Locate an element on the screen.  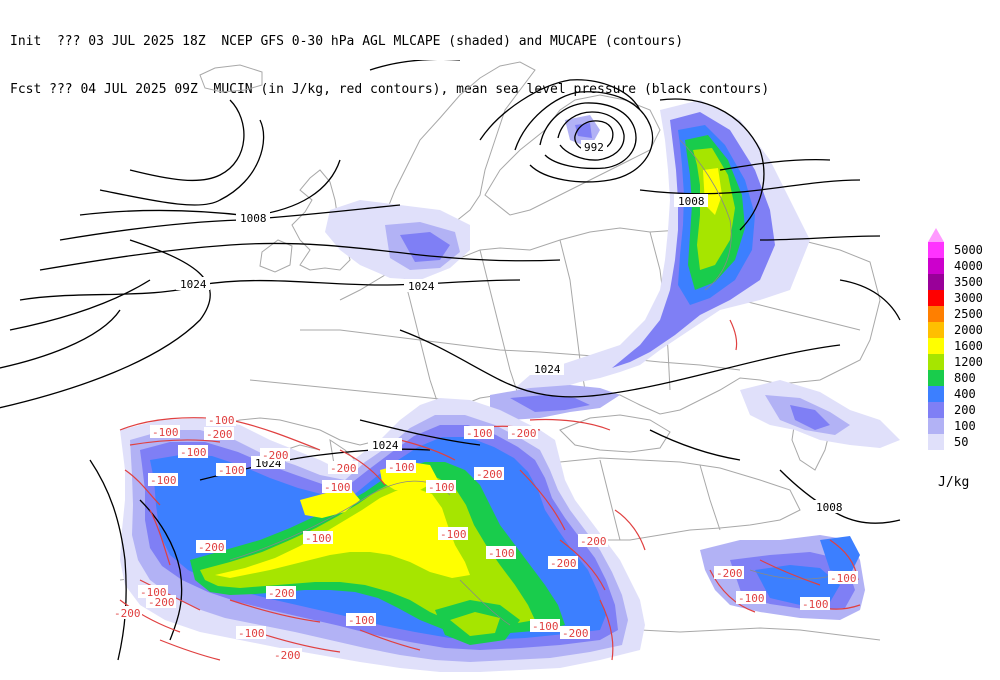
legend-label: 1200 is located at coordinates (968, 362).